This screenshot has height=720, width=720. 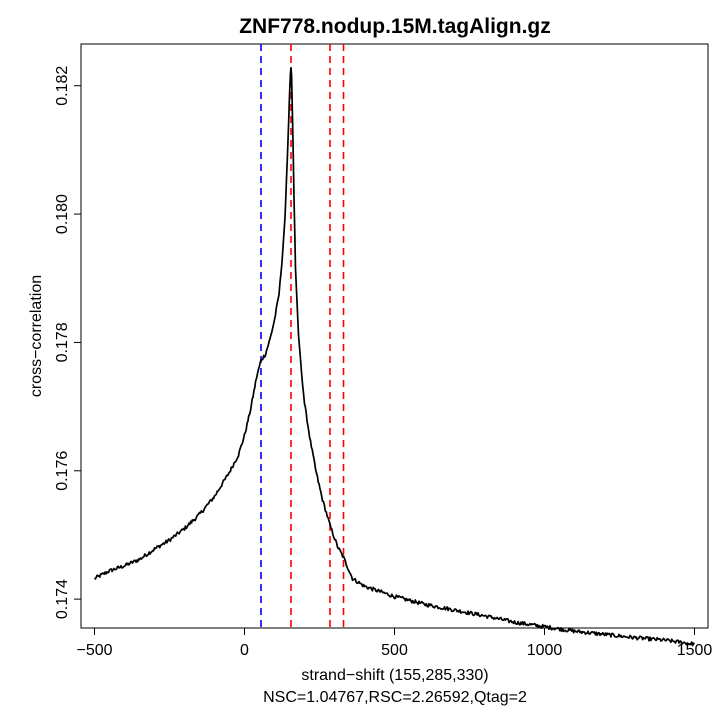 What do you see at coordinates (302, 336) in the screenshot?
I see `reference-lines` at bounding box center [302, 336].